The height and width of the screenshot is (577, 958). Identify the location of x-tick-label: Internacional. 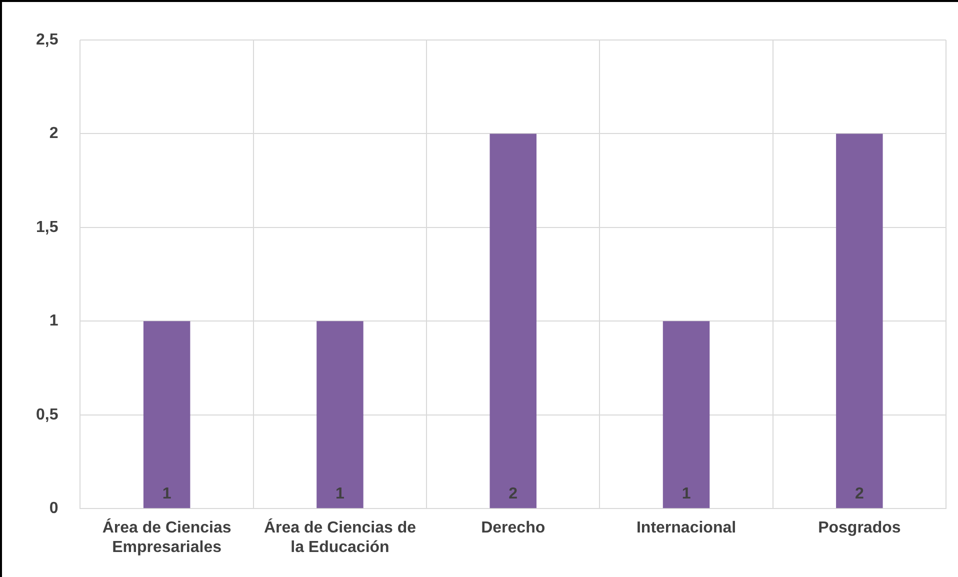
(686, 528).